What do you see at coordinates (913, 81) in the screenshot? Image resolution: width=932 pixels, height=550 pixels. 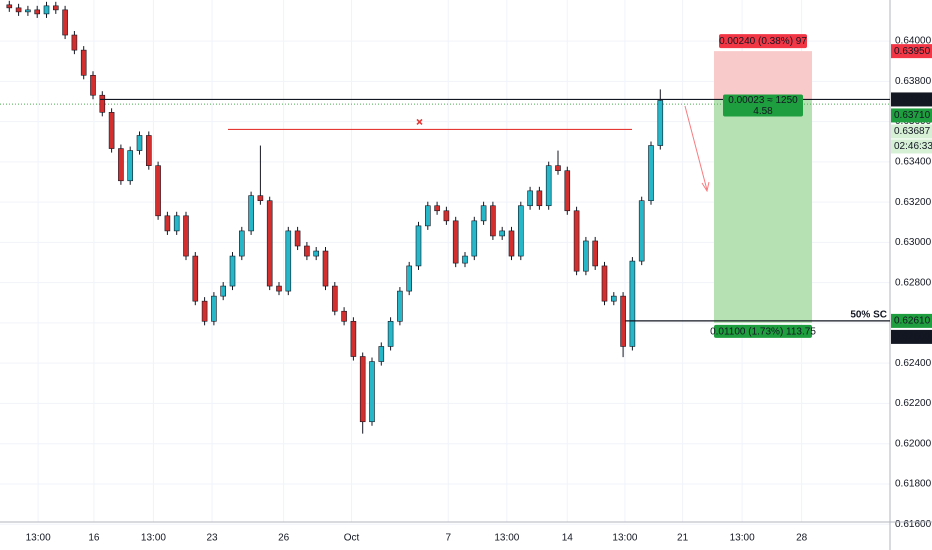 I see `y-tick-label: 0.63800` at bounding box center [913, 81].